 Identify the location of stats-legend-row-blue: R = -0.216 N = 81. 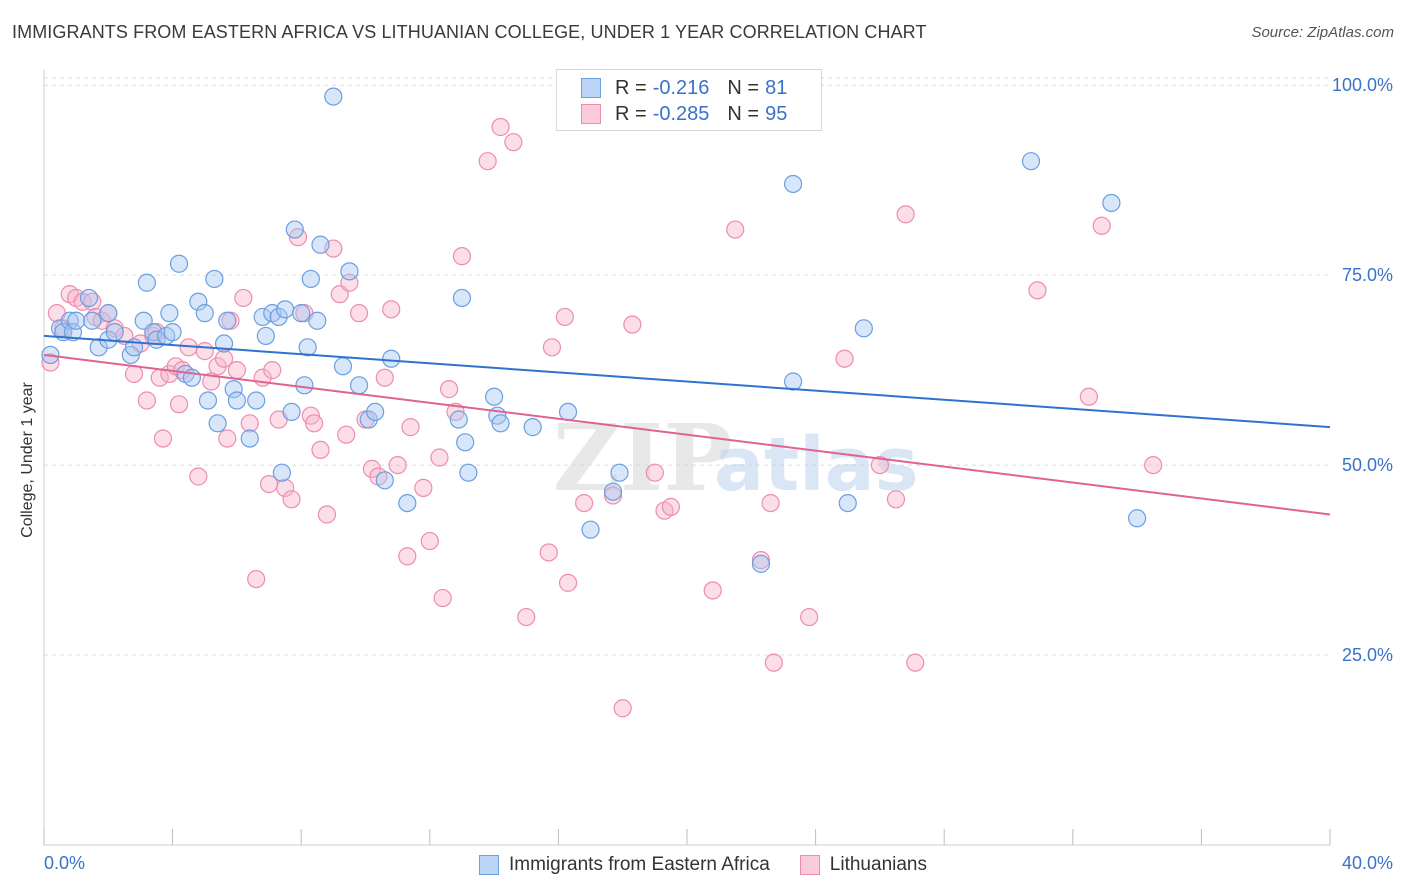
(684, 88).